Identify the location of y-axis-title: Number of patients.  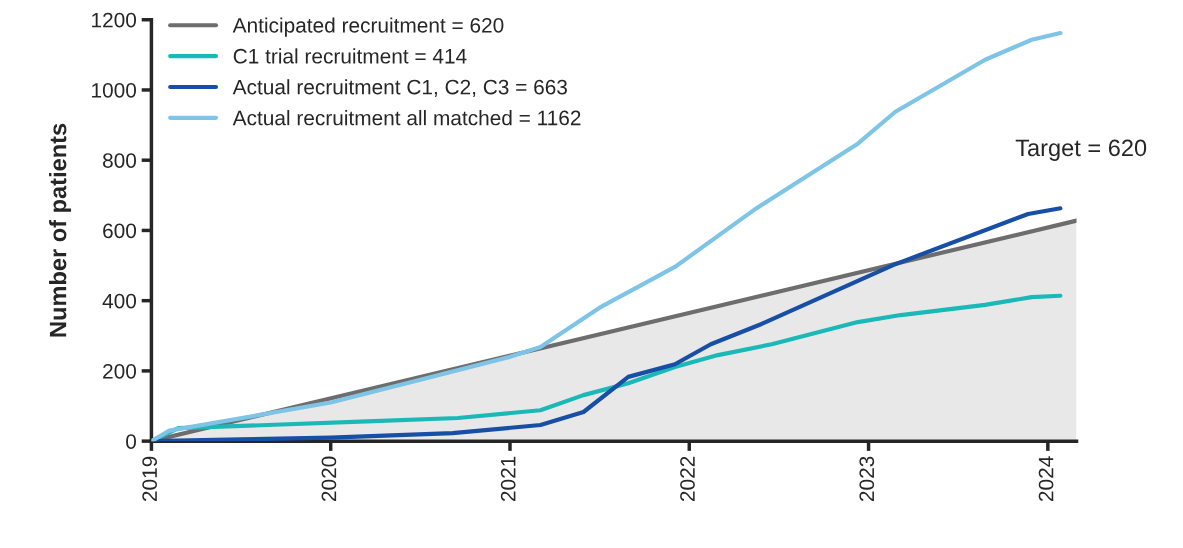
(60, 230).